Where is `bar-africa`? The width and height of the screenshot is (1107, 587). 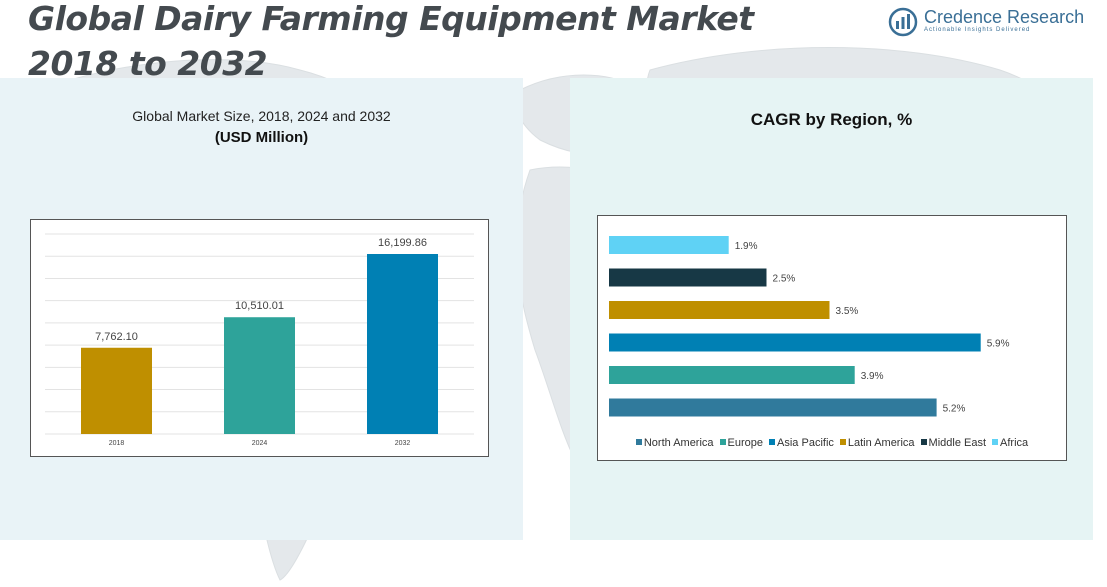
bar-africa is located at coordinates (669, 245).